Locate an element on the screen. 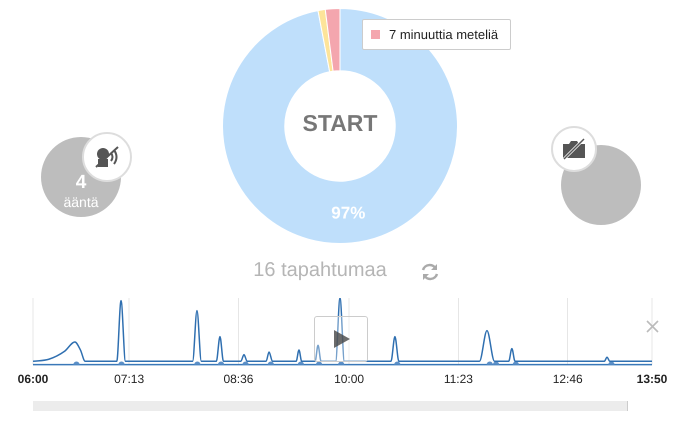 The image size is (678, 431). x-tick-label: 08:36 is located at coordinates (238, 379).